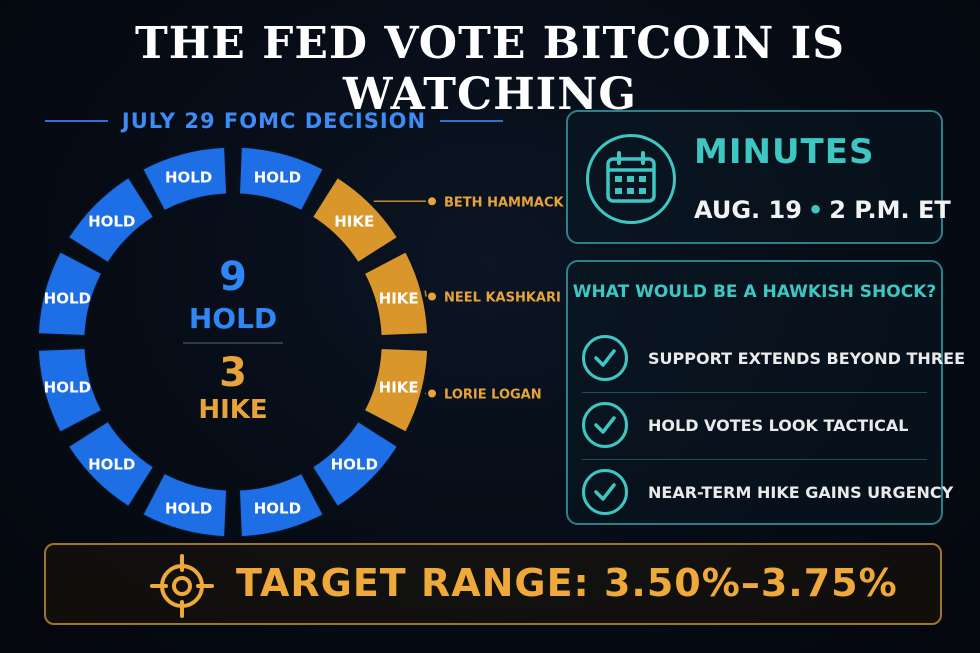  What do you see at coordinates (182, 586) in the screenshot?
I see `crosshair-icon` at bounding box center [182, 586].